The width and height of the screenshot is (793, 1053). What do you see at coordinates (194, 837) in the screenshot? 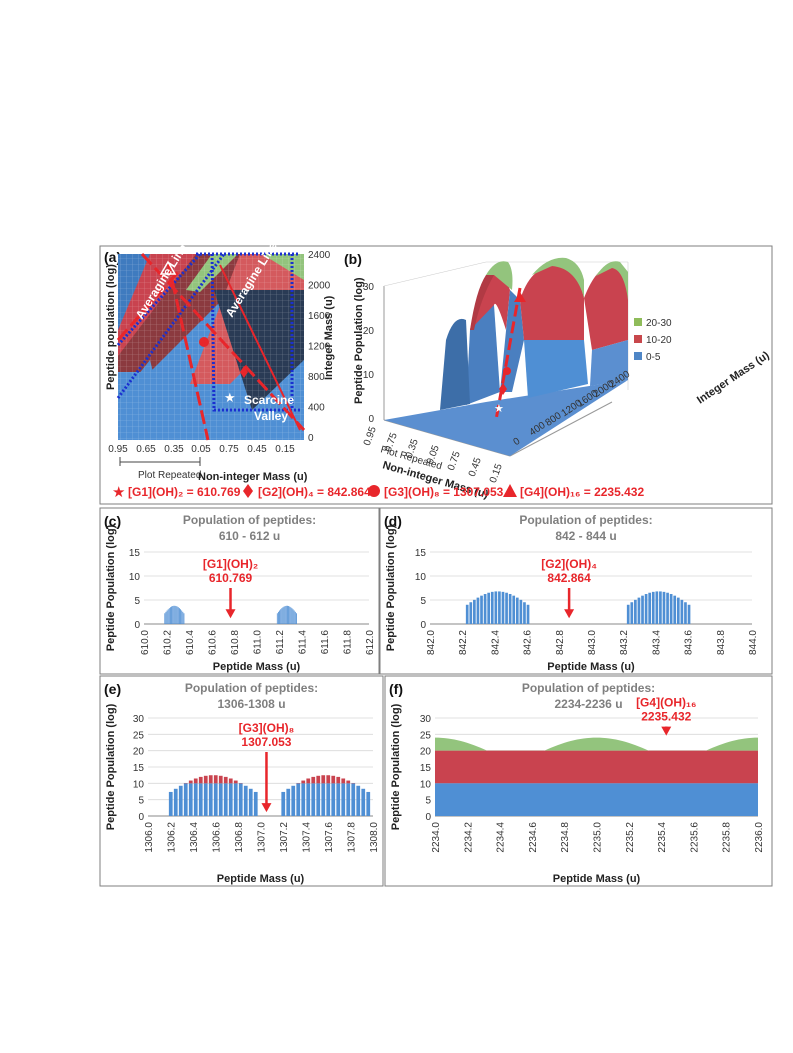
I see `x-tick-label: 1306.4` at bounding box center [194, 837].